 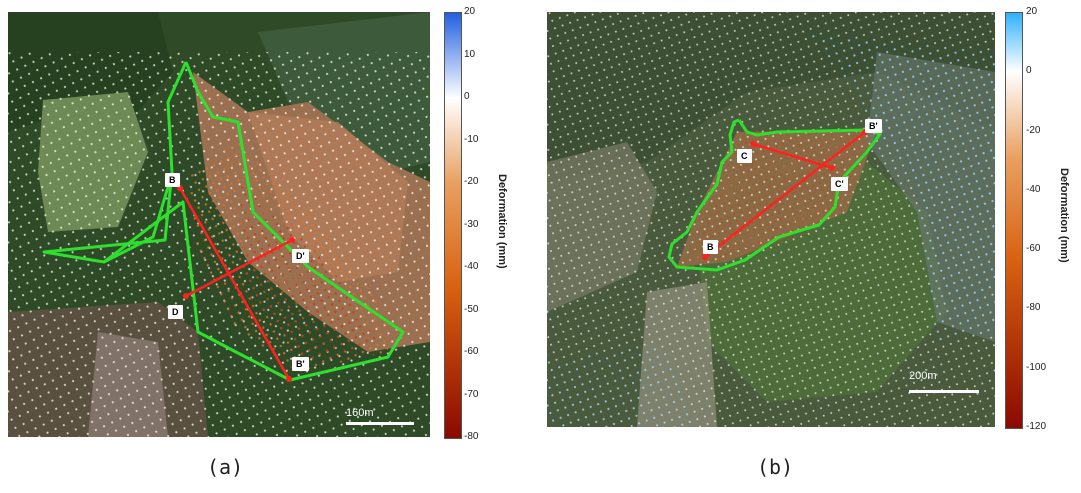 What do you see at coordinates (502, 221) in the screenshot?
I see `colorbar-a-title: Deformation (mm)` at bounding box center [502, 221].